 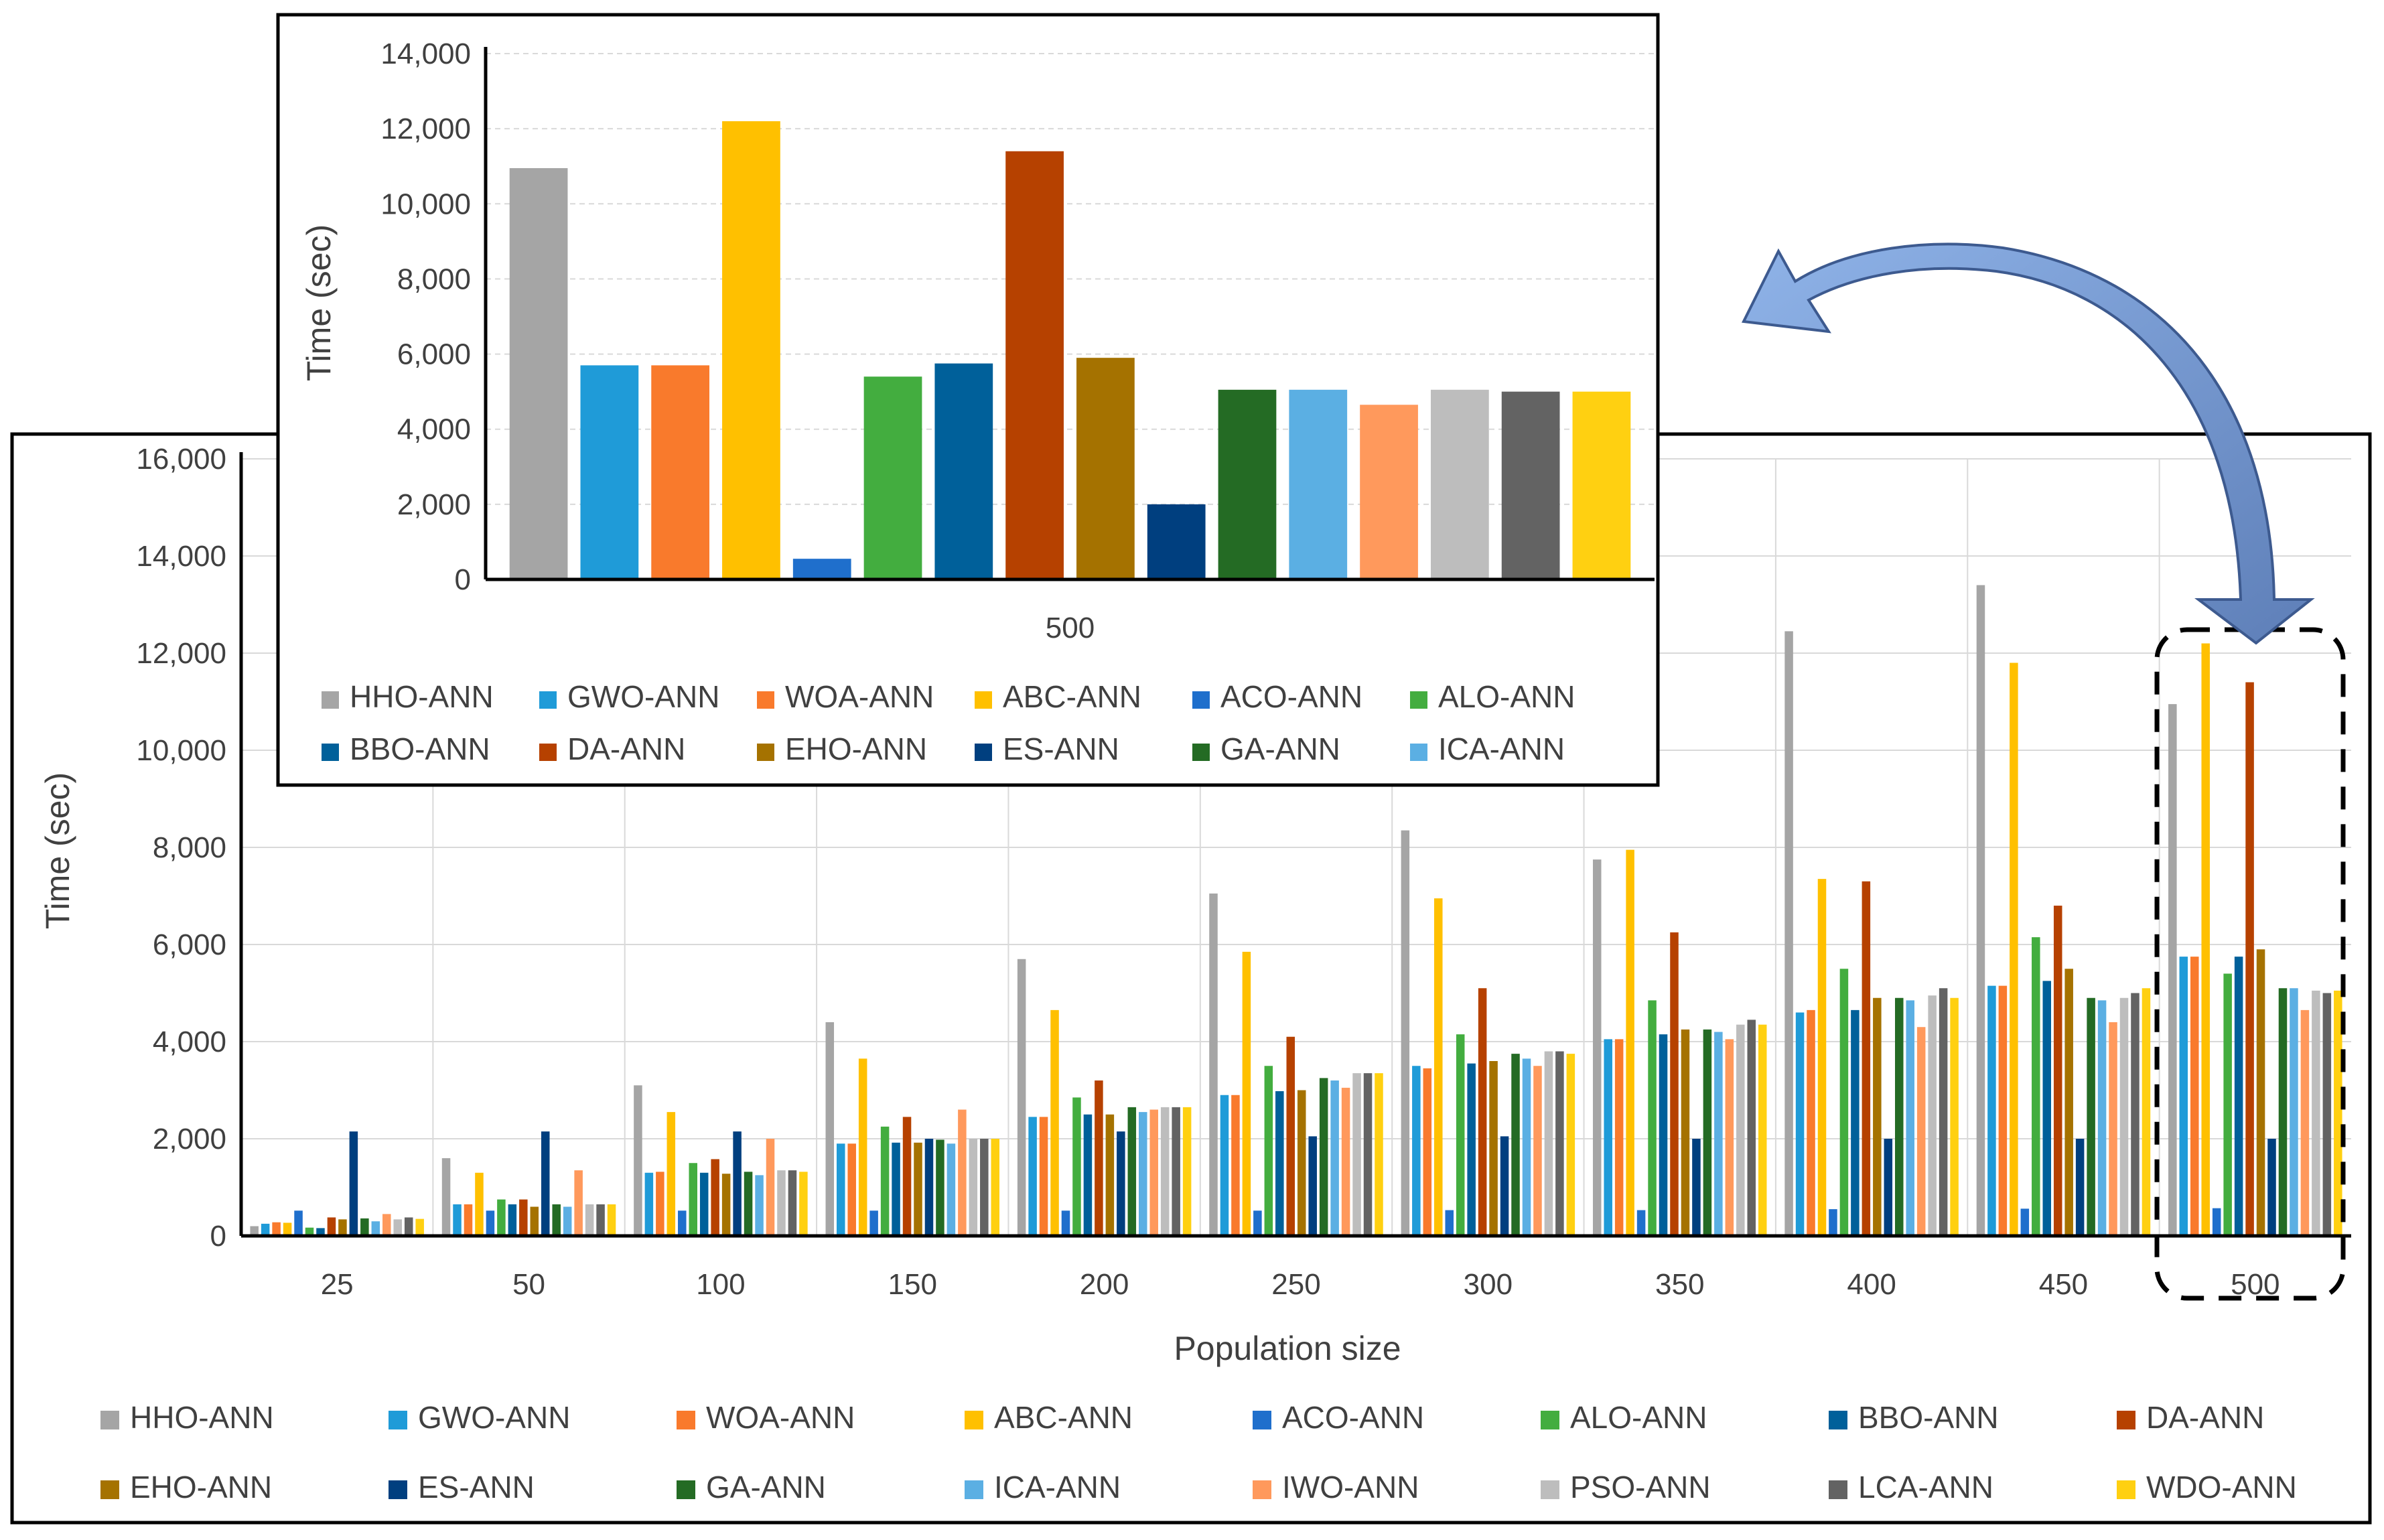 I want to click on x-tick-label: 400, so click(x=1871, y=1285).